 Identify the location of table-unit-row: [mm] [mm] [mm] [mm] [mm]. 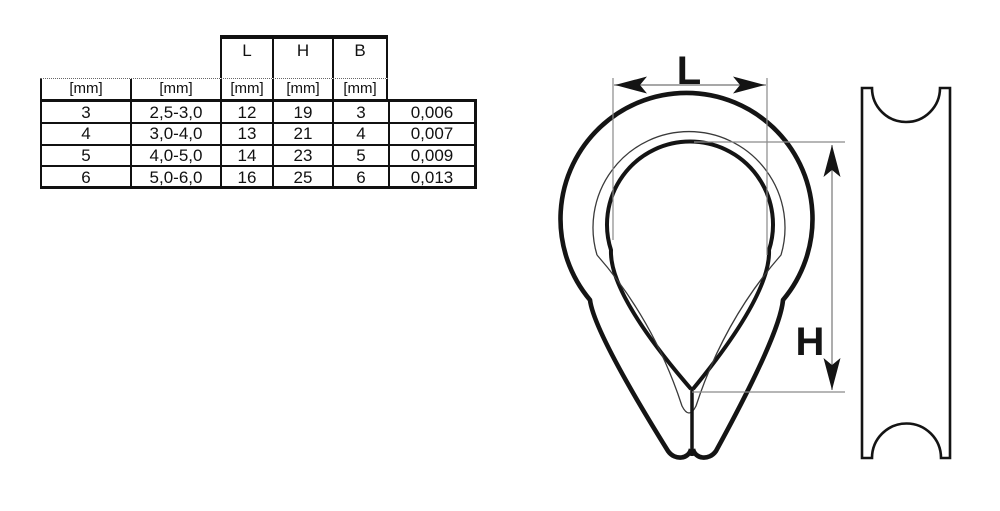
(214, 88).